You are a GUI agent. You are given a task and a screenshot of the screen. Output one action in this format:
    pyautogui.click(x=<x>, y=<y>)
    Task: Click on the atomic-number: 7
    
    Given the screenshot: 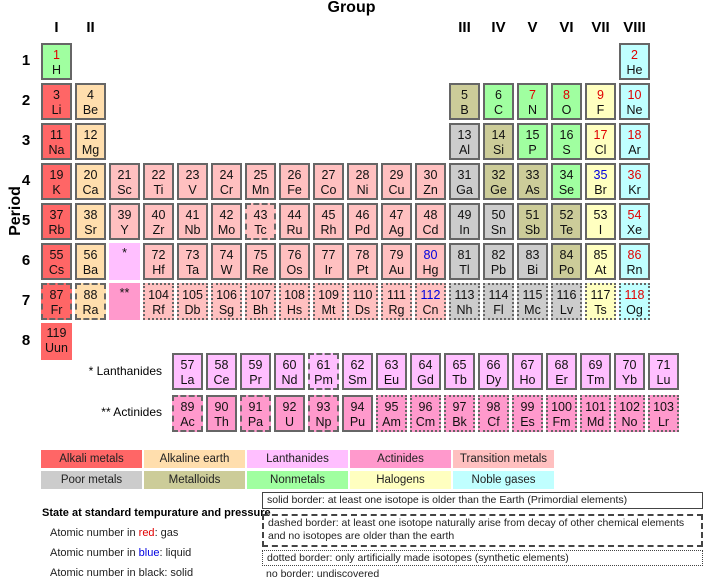 What is the action you would take?
    pyautogui.click(x=532, y=95)
    